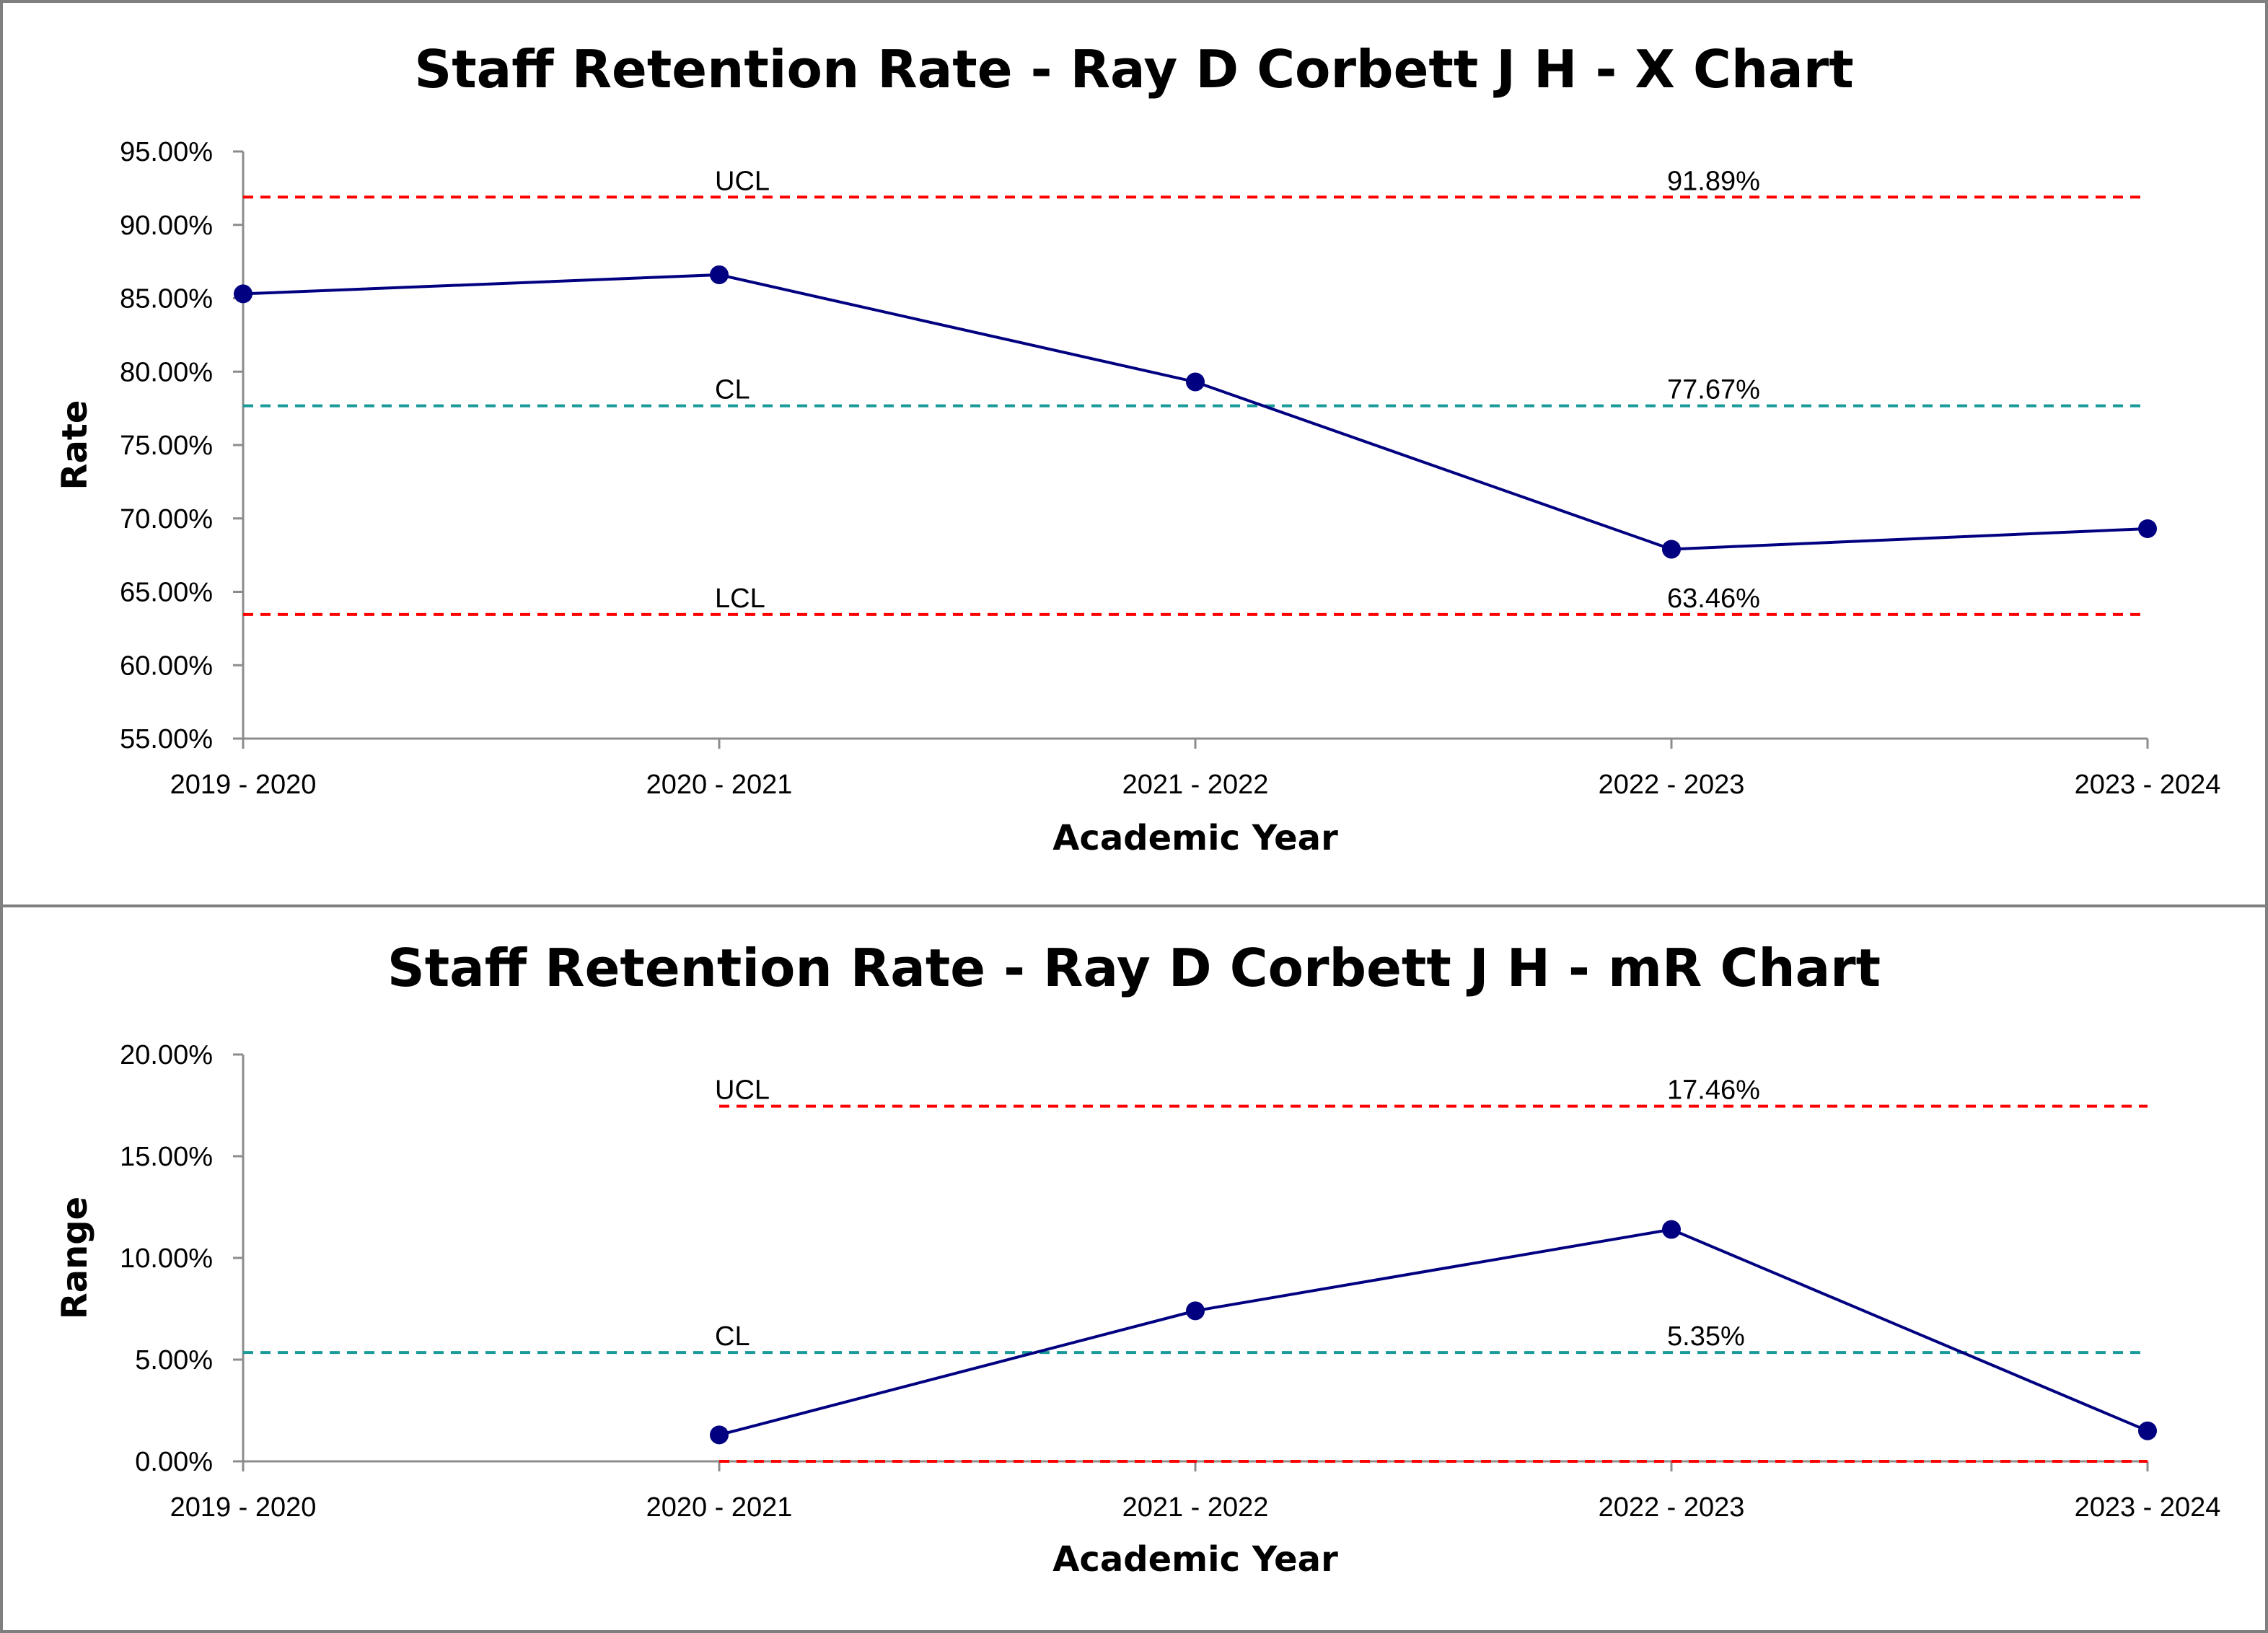  Describe the element at coordinates (1714, 181) in the screenshot. I see `x-chart-ucl-line-value-label: 91.89%` at that location.